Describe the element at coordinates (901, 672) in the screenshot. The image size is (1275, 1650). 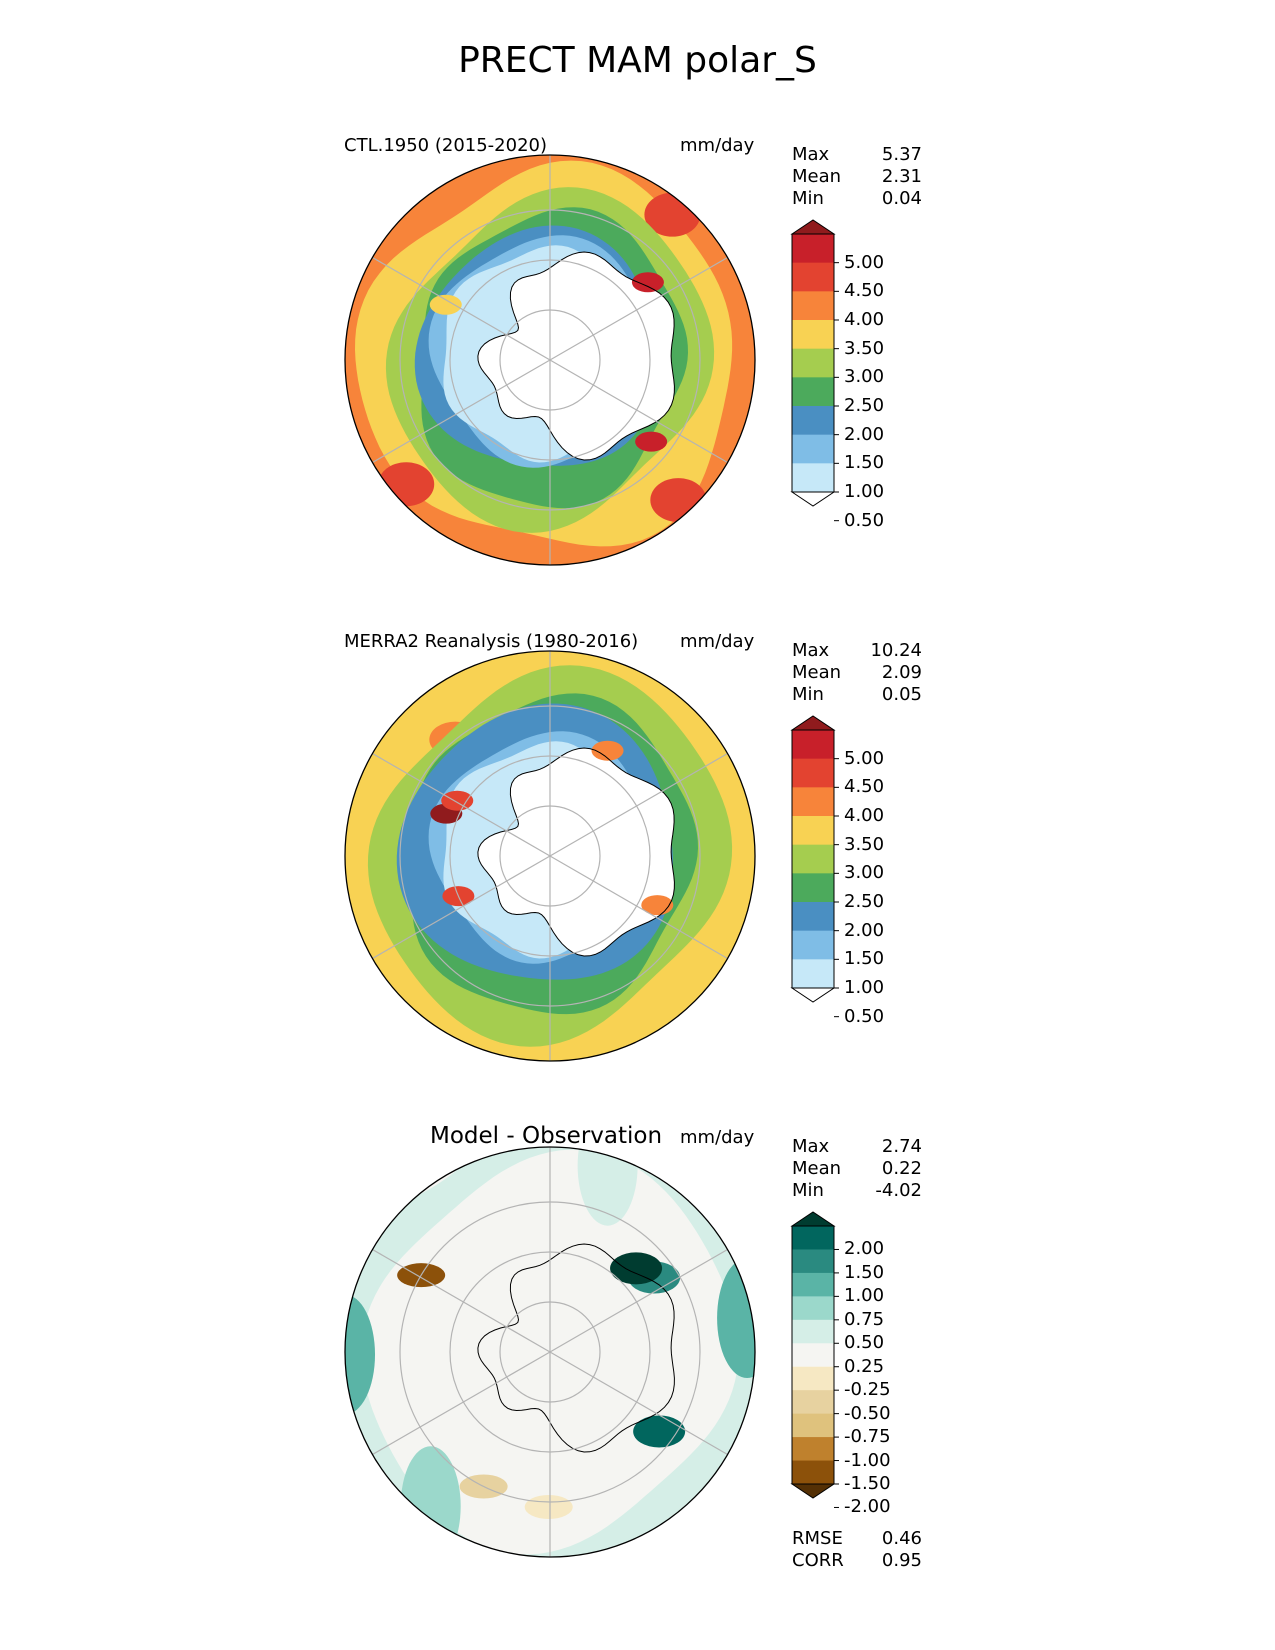
I see `stat-value: 2.09` at that location.